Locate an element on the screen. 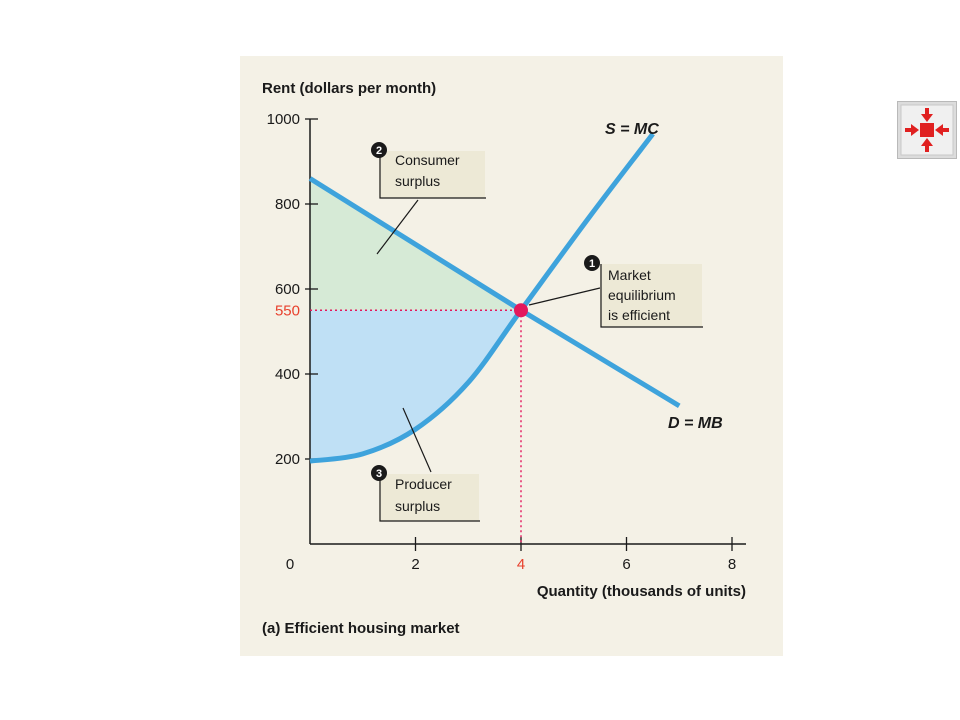  x-tick-label: 4 is located at coordinates (521, 564).